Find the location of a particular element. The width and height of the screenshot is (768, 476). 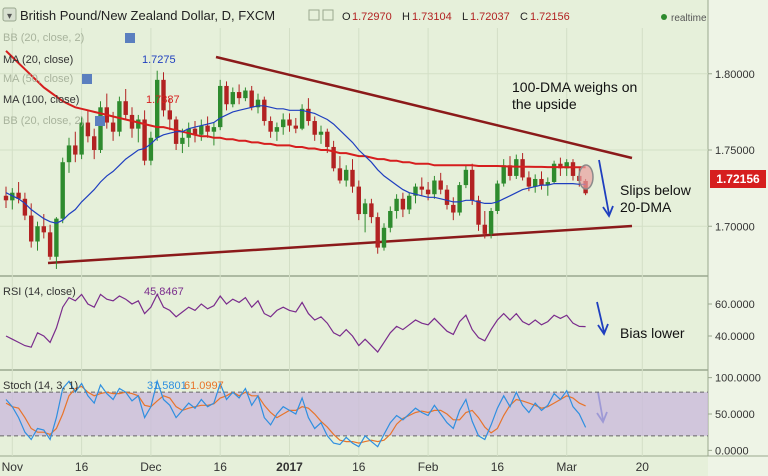

ohlc-close-value: 1.72156 is located at coordinates (550, 17).